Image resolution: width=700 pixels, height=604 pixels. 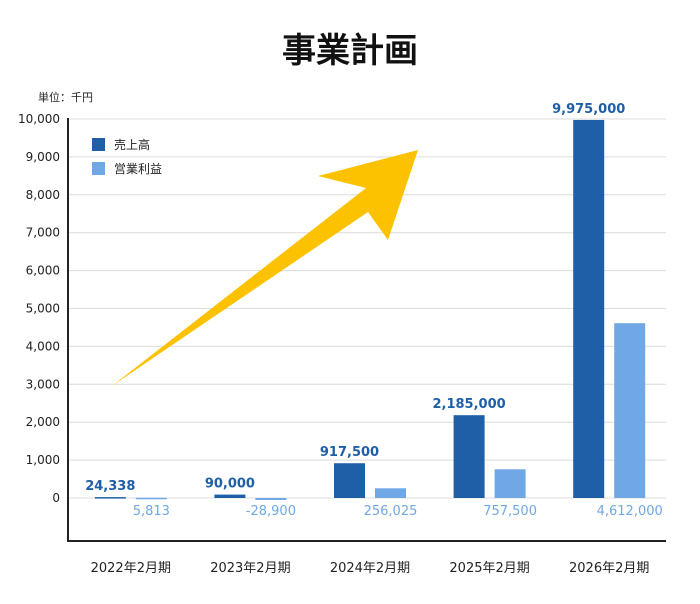 What do you see at coordinates (39, 119) in the screenshot?
I see `y-tick-label: 10,000` at bounding box center [39, 119].